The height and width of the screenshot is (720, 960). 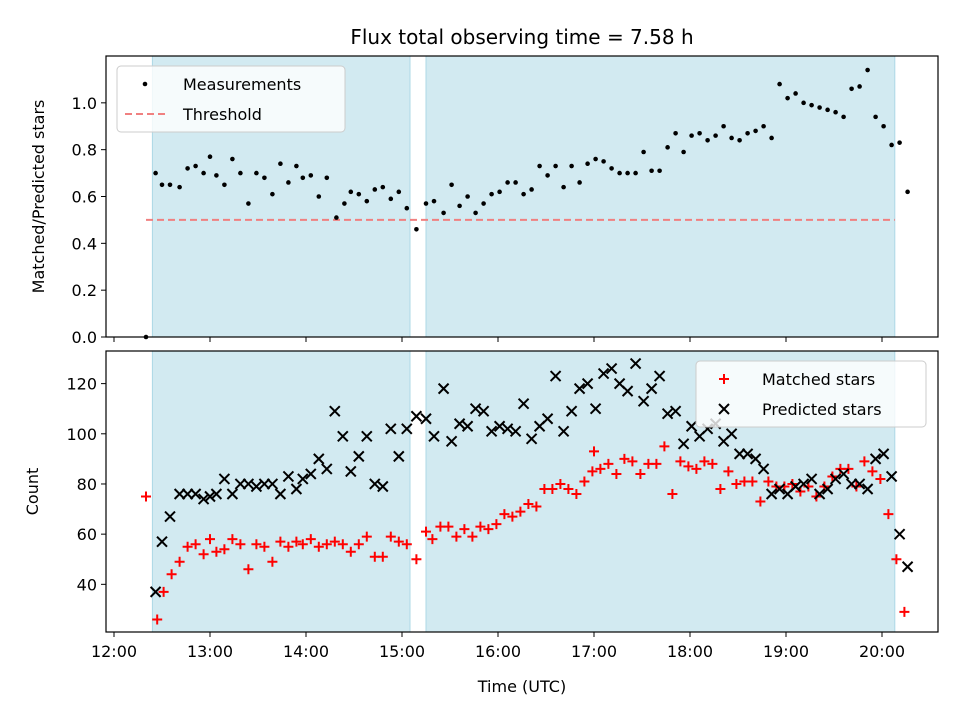 I want to click on x-tick-label-0: 12:00, so click(x=114, y=651).